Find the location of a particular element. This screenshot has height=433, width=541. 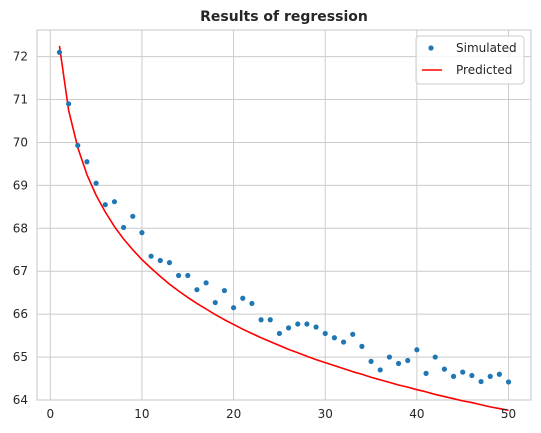

y-tick-label: 68 is located at coordinates (20, 228).